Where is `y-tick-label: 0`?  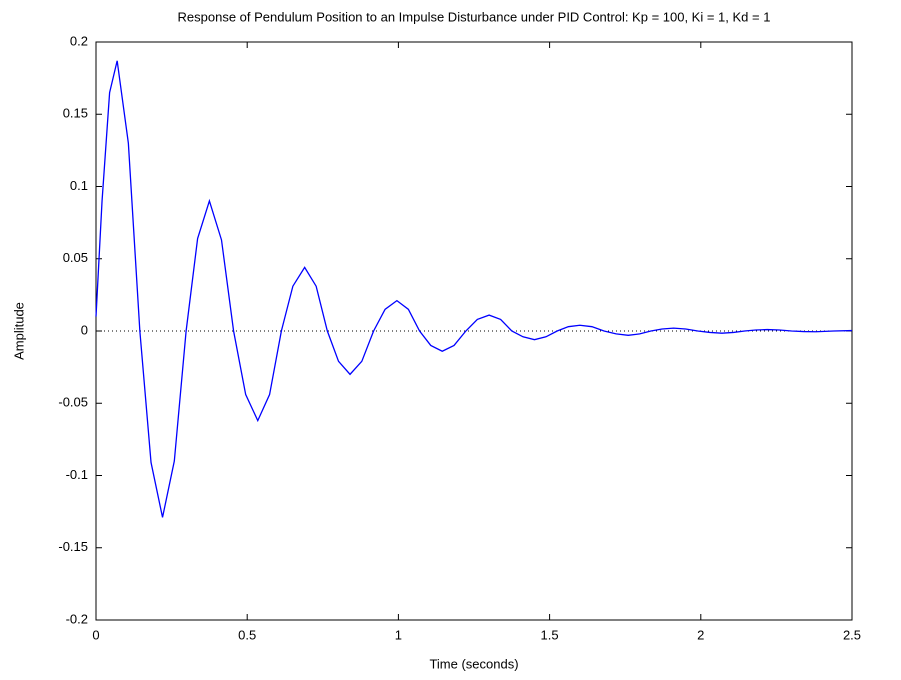
y-tick-label: 0 is located at coordinates (84, 329).